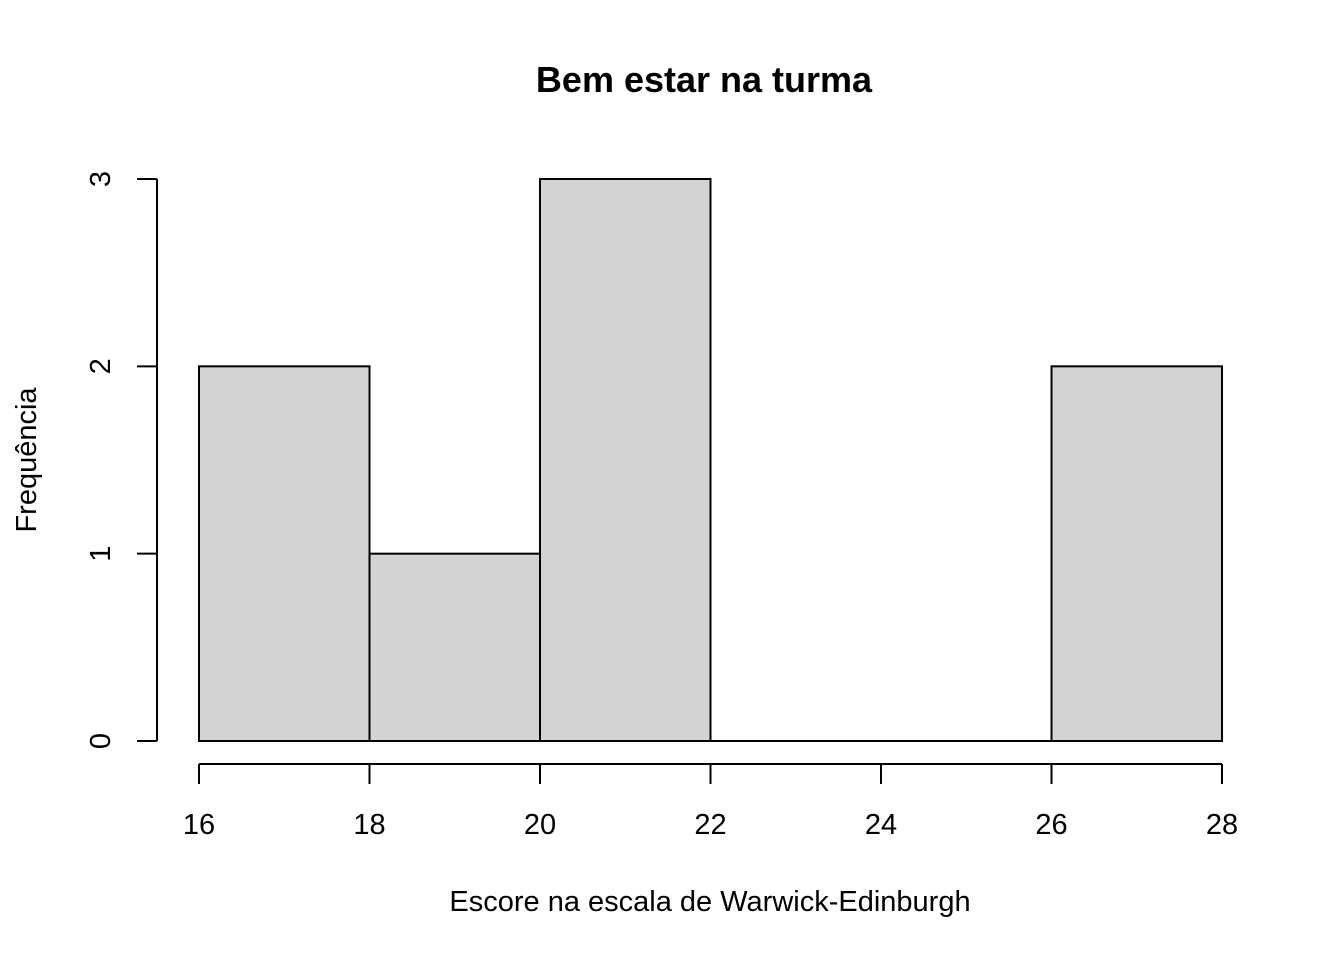 The height and width of the screenshot is (960, 1344). Describe the element at coordinates (101, 366) in the screenshot. I see `y-tick-label: 2` at that location.